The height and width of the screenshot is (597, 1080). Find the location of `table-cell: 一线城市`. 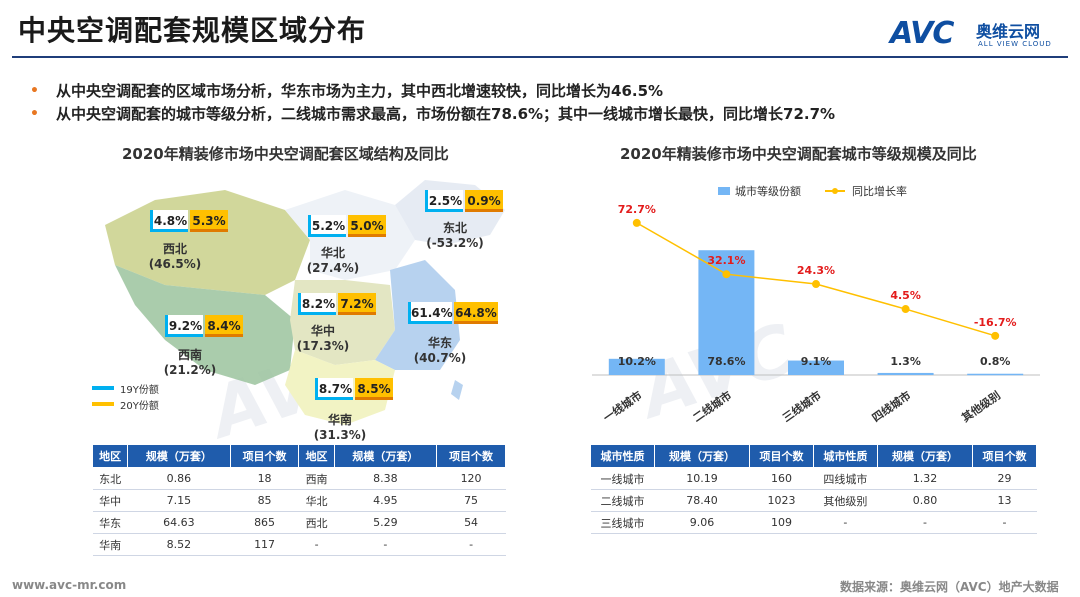

table-cell: 一线城市 is located at coordinates (622, 478).